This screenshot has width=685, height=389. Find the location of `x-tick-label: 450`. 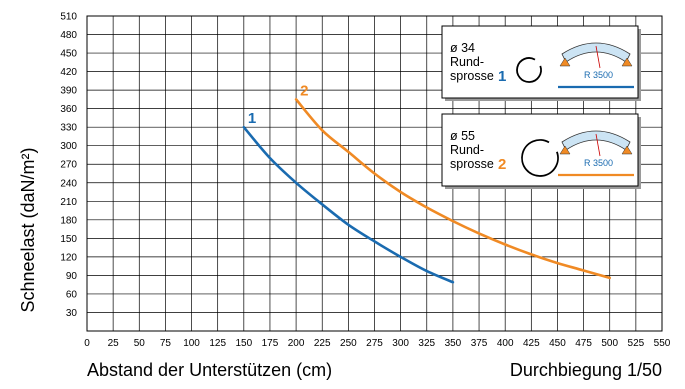

x-tick-label: 450 is located at coordinates (557, 343).